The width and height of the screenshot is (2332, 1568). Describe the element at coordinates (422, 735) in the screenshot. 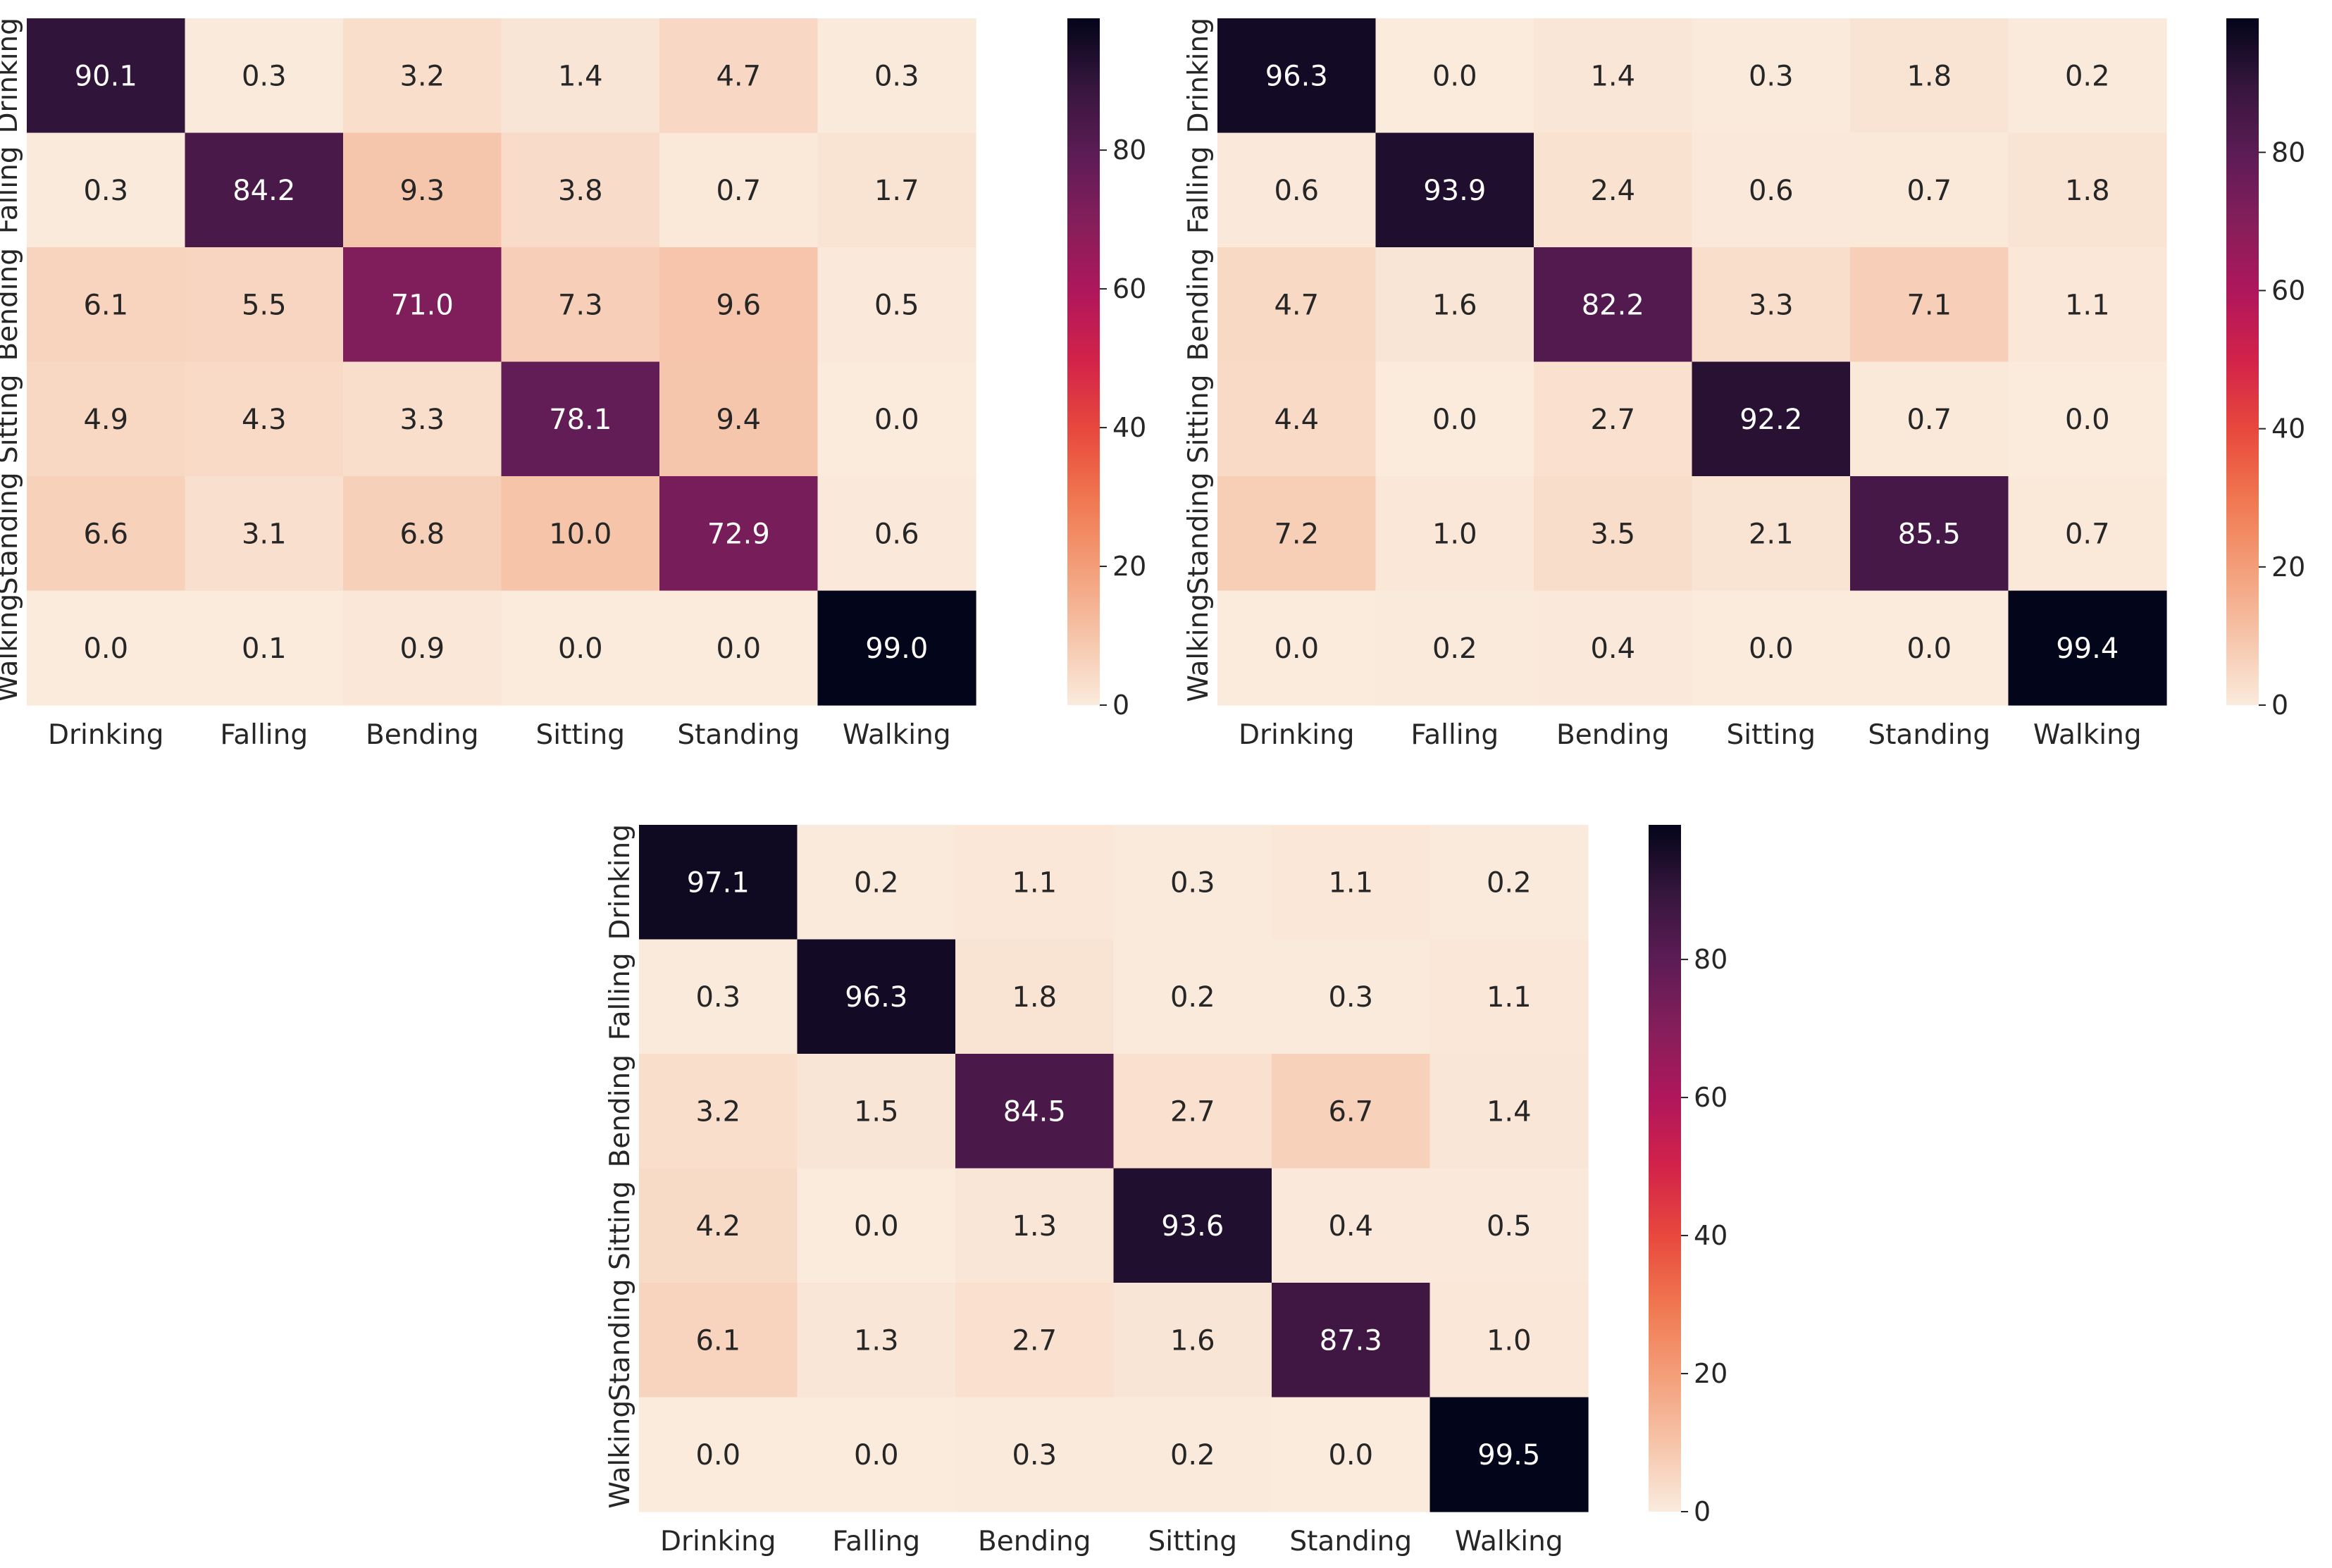

I see `x-tick-label: Bending` at that location.